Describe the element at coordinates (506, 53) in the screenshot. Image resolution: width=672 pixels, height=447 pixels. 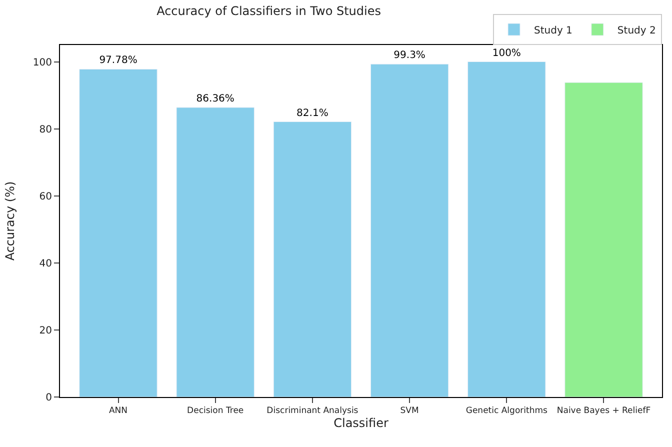
I see `data-label: 100%` at that location.